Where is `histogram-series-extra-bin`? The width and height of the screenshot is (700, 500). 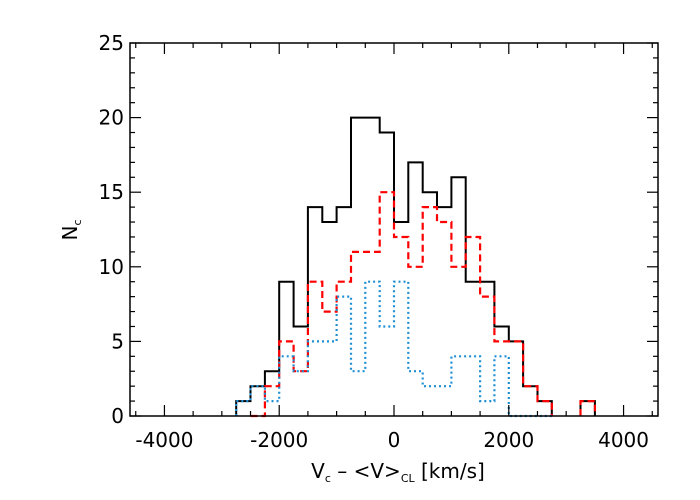
histogram-series-extra-bin is located at coordinates (587, 408).